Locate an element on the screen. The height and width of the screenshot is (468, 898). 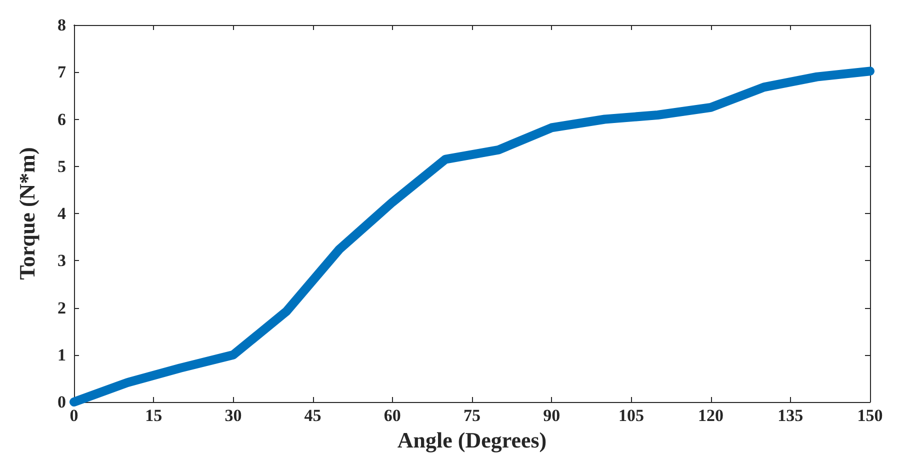
x-axis-title: Angle (Degrees) is located at coordinates (472, 439).